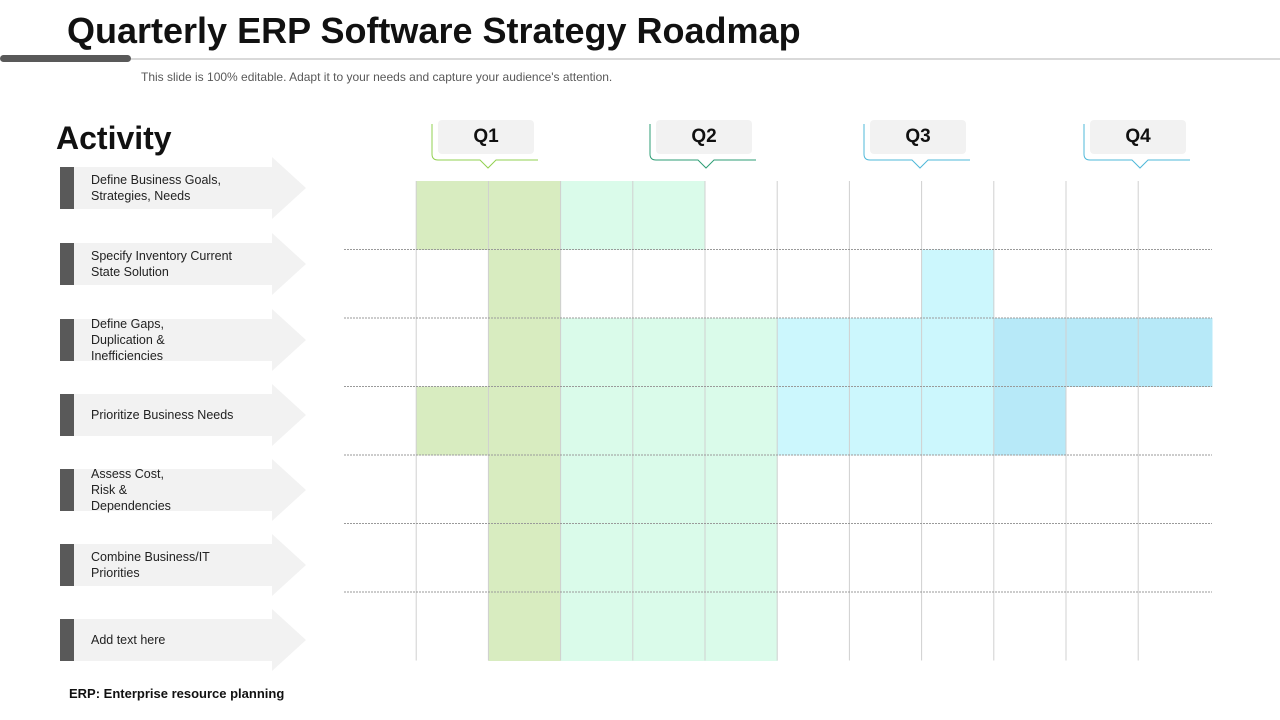 This screenshot has height=720, width=1280. Describe the element at coordinates (704, 137) in the screenshot. I see `quarter-label: Q2` at that location.